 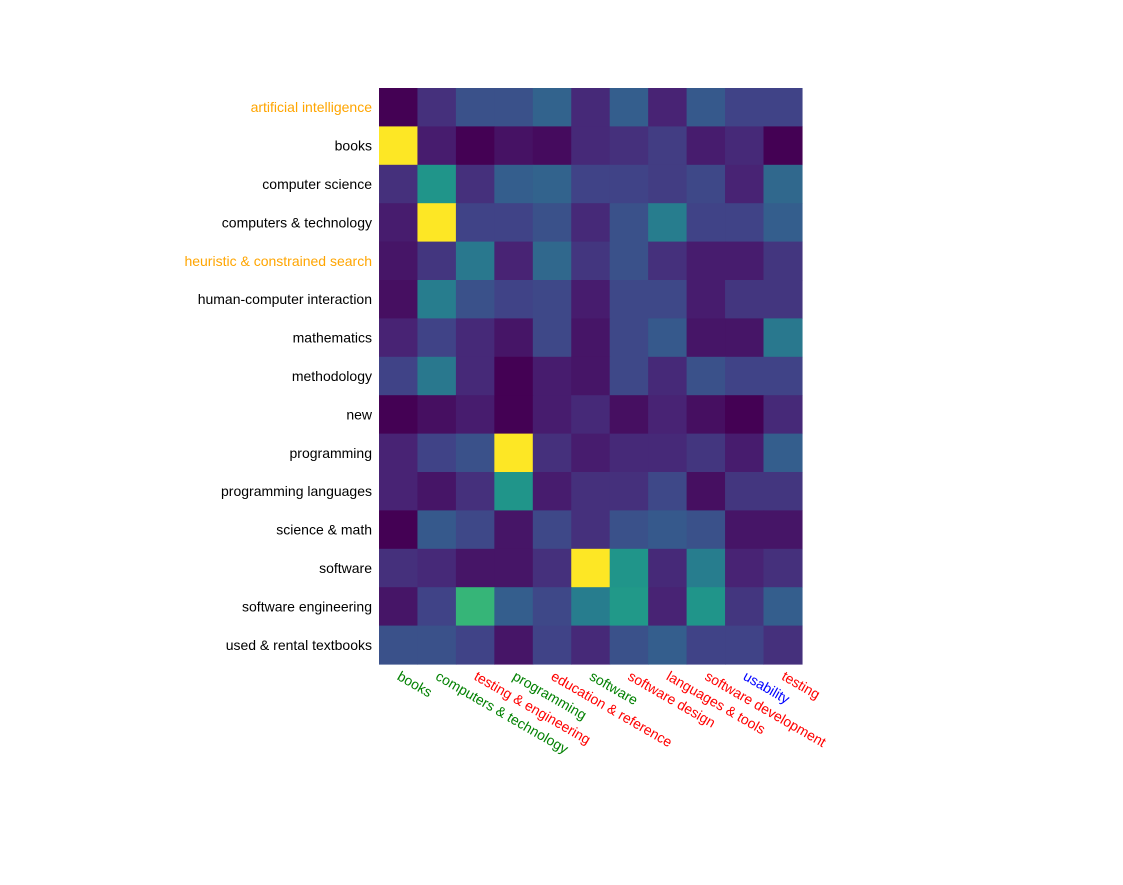 I want to click on row-label: human-computer interaction, so click(x=285, y=299).